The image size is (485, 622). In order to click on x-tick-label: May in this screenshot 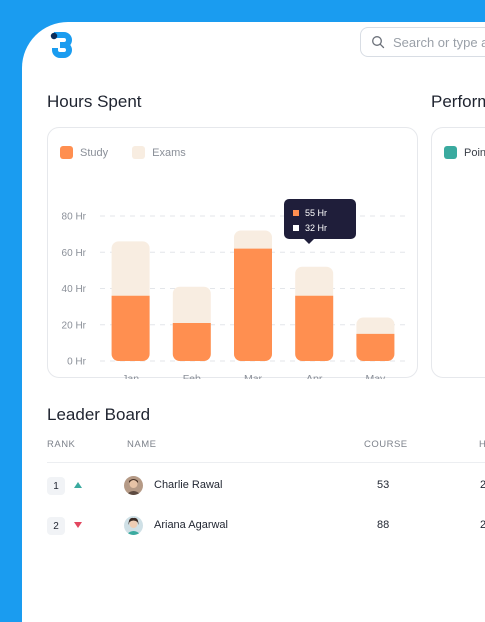, I will do `click(375, 376)`.